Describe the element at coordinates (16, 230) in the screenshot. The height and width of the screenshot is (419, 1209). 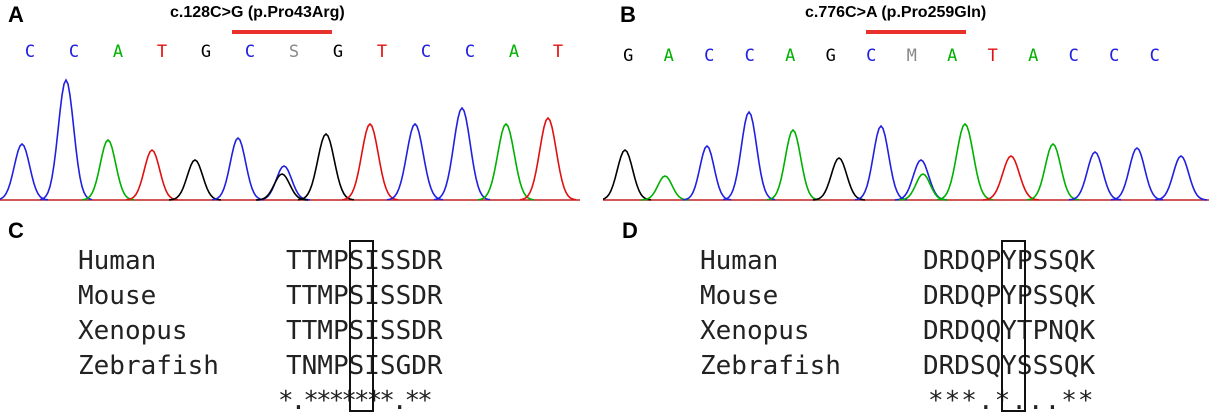
I see `panel-c-label: C` at that location.